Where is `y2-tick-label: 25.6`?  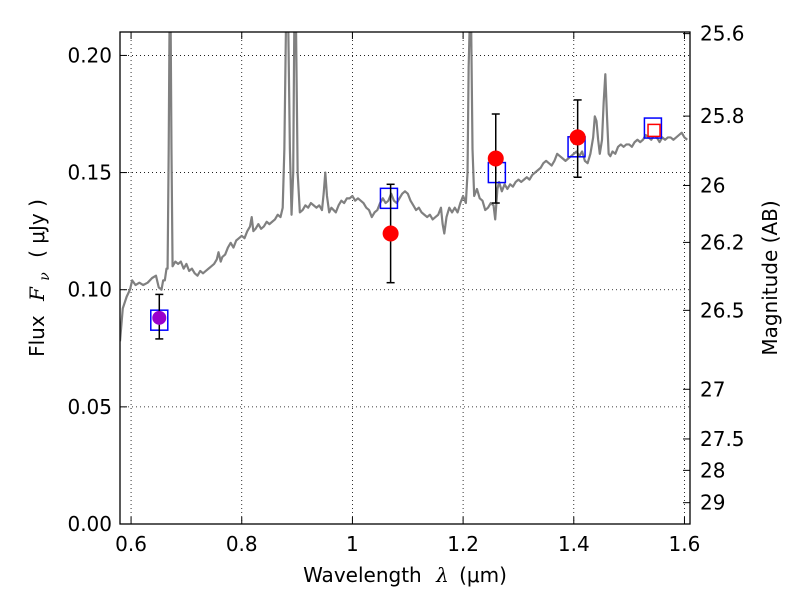
y2-tick-label: 25.6 is located at coordinates (722, 34).